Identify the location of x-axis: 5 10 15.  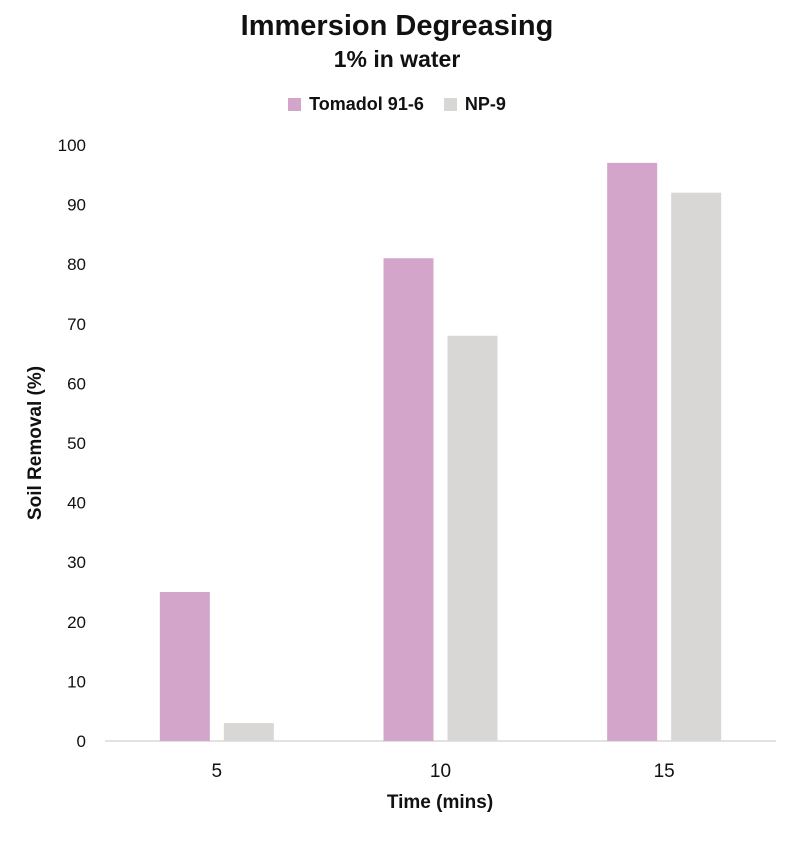
(443, 771).